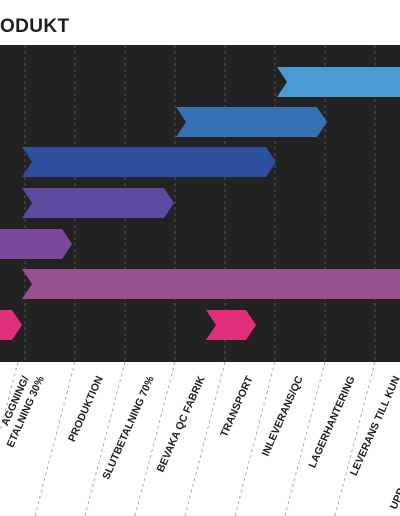  Describe the element at coordinates (98, 203) in the screenshot. I see `bar-slutbetalning` at that location.